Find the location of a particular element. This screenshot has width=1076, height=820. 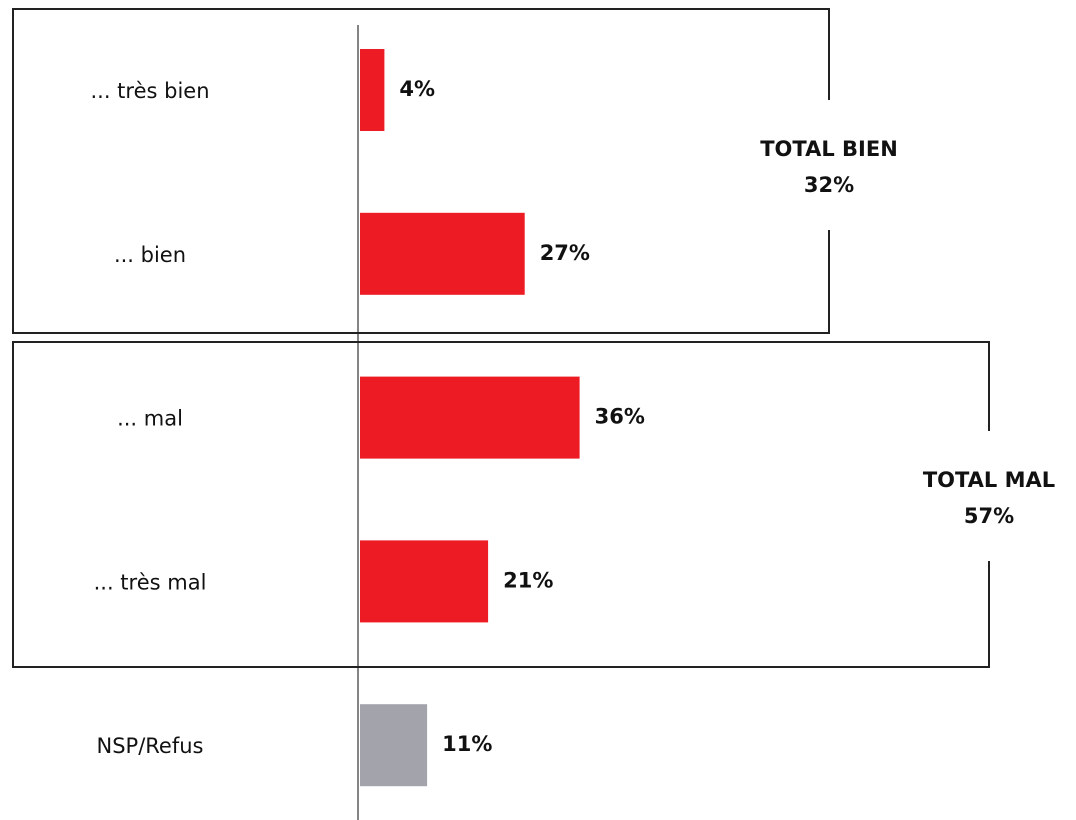

group-value: 57% is located at coordinates (989, 516).